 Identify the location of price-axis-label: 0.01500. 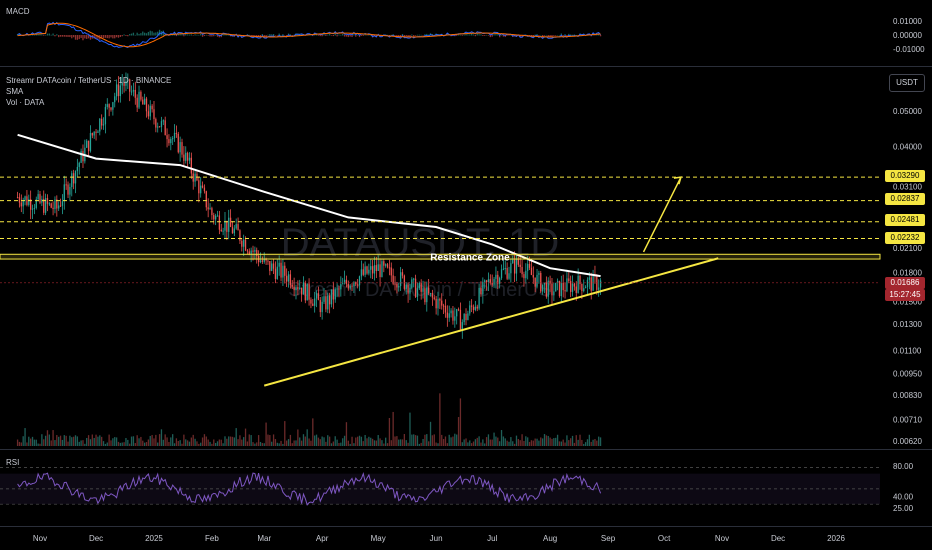
(907, 301).